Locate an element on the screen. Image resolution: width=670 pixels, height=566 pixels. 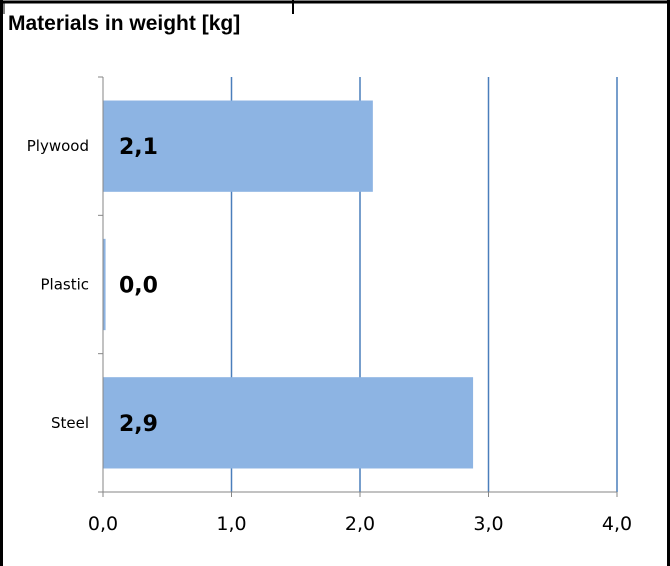
category-label-steel: Steel is located at coordinates (70, 423).